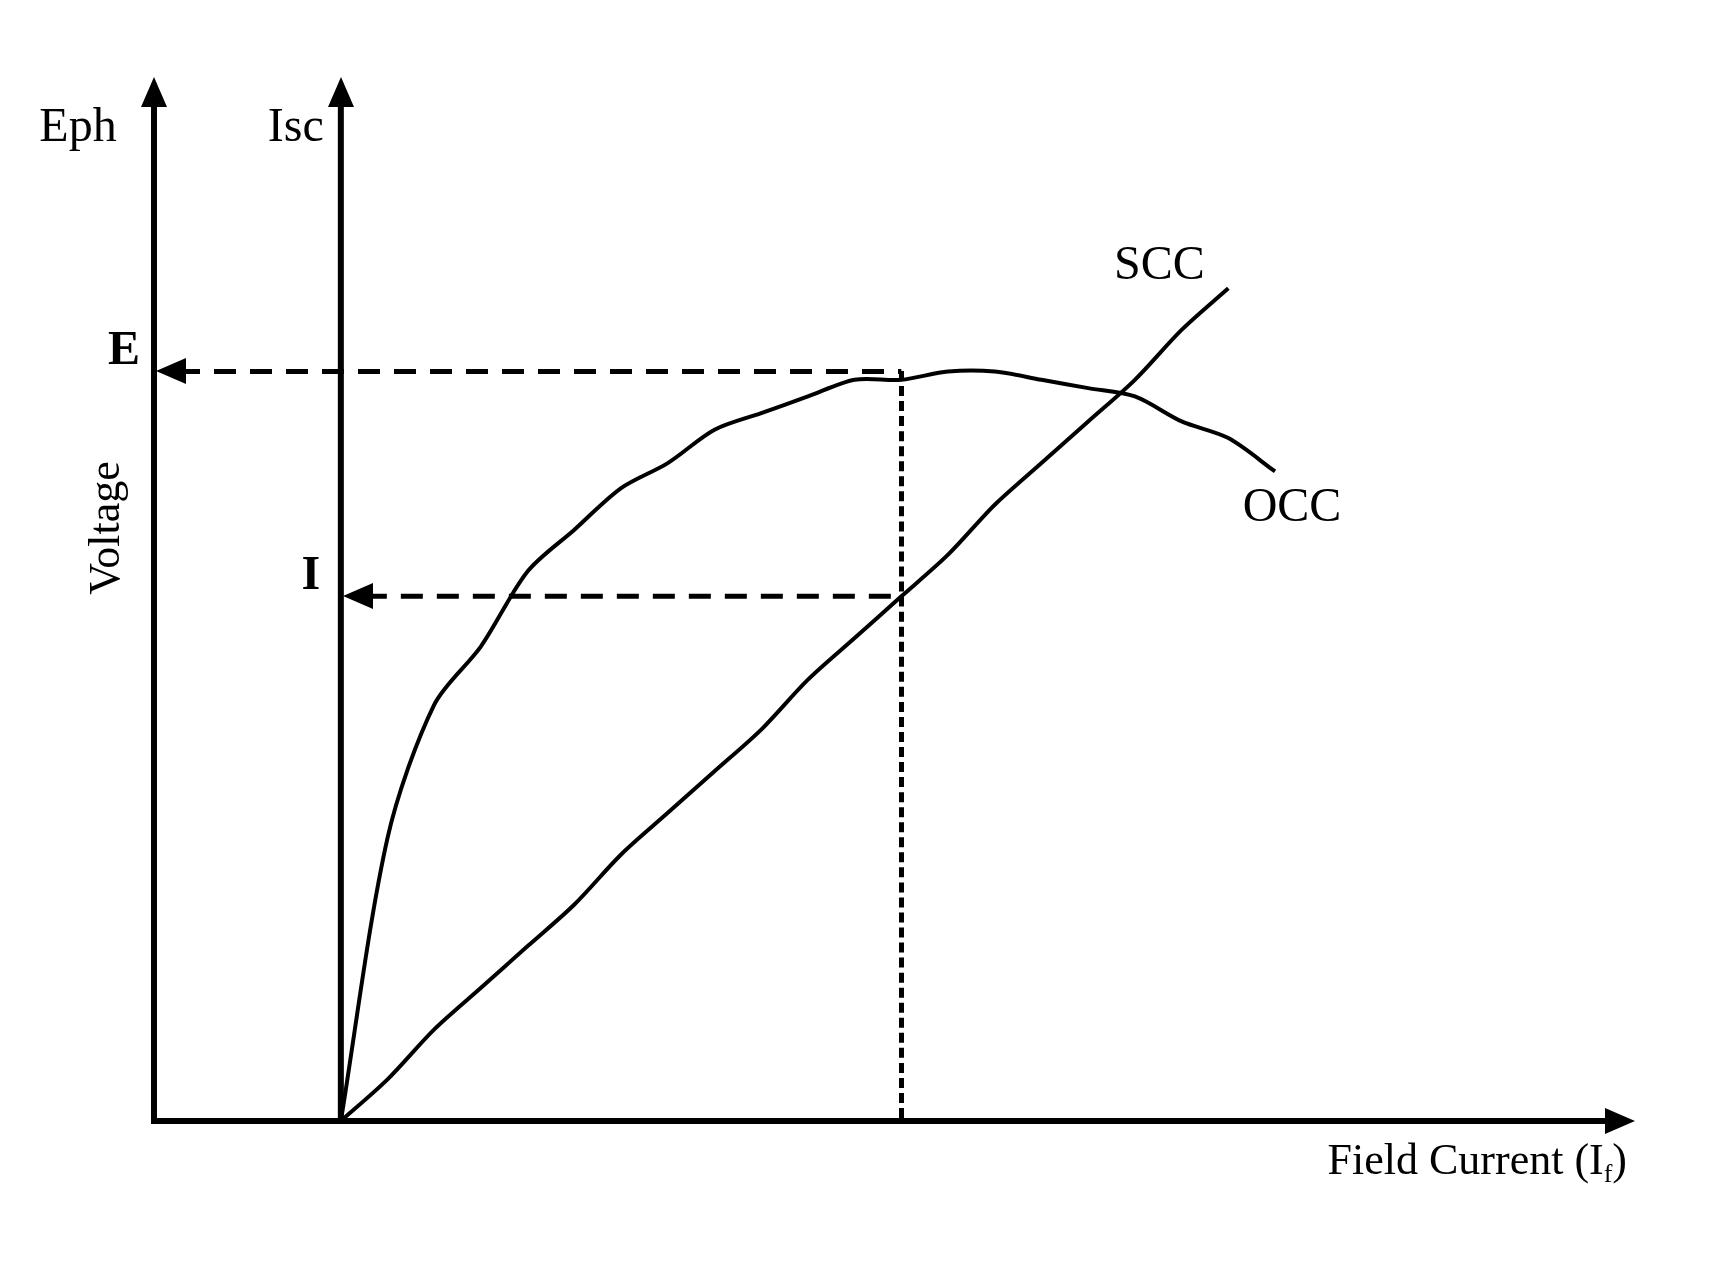 This screenshot has height=1278, width=1724. I want to click on ref-line-label: I, so click(311, 572).